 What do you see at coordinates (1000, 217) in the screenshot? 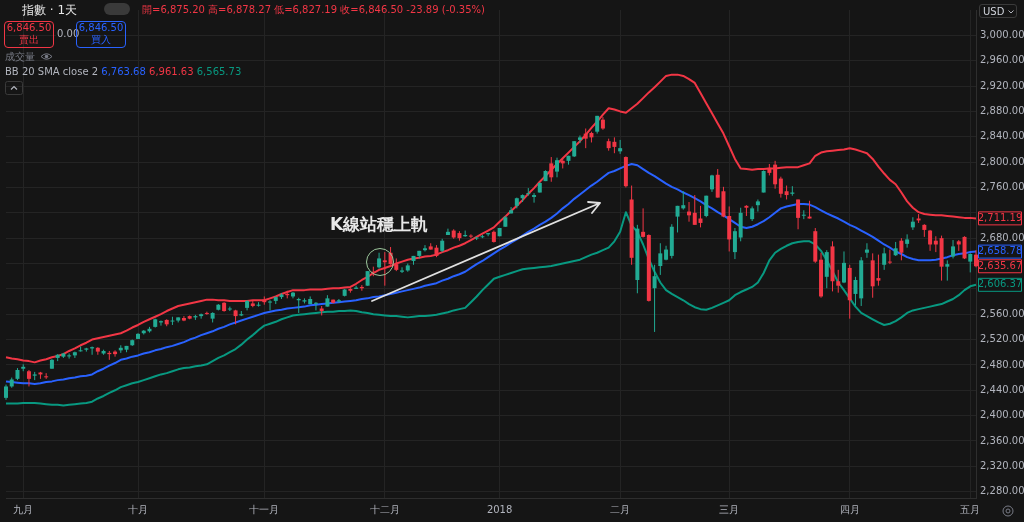
I see `annotation: 2,711.19` at bounding box center [1000, 217].